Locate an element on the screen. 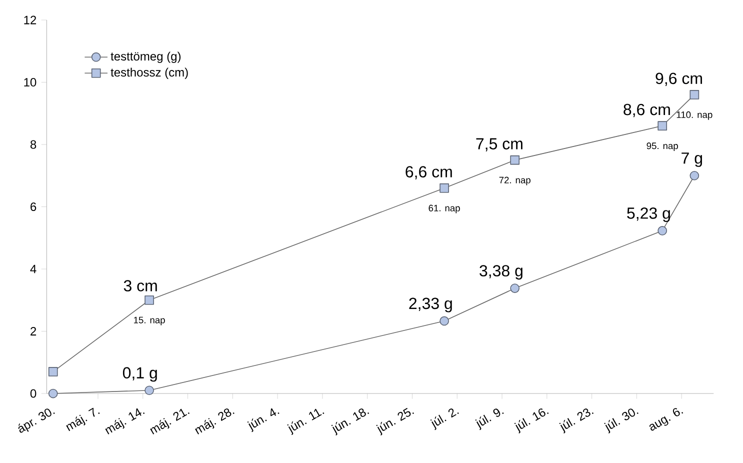 The image size is (743, 463). data-label: 5,23 g is located at coordinates (648, 215).